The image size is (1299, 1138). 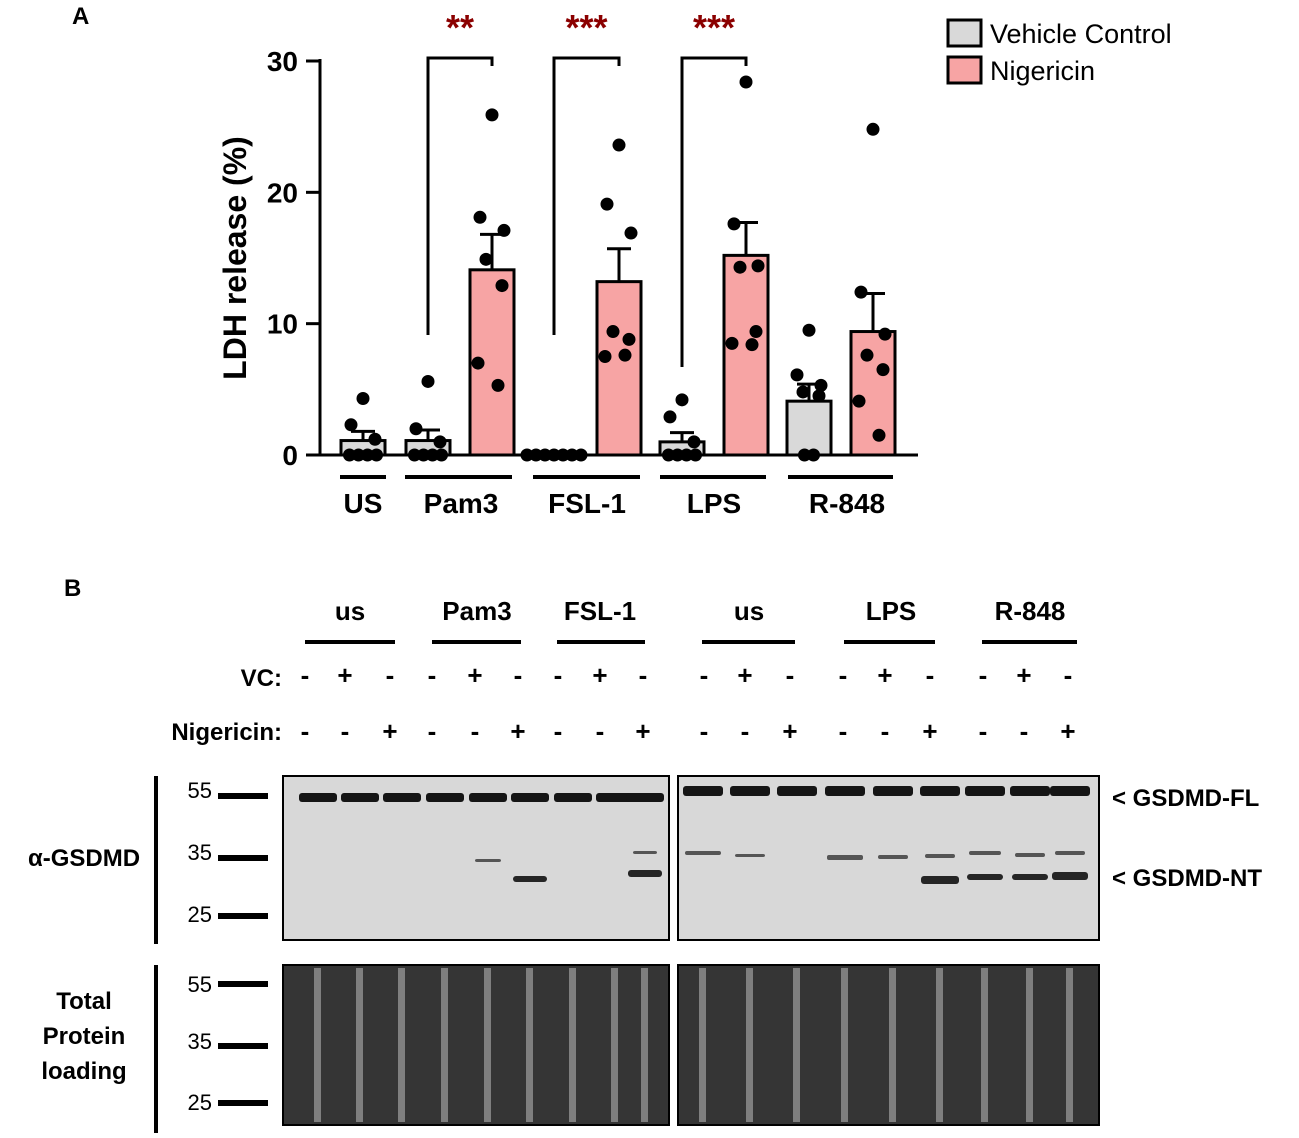 What do you see at coordinates (983, 675) in the screenshot?
I see `vc-sign-lane-16: -` at bounding box center [983, 675].